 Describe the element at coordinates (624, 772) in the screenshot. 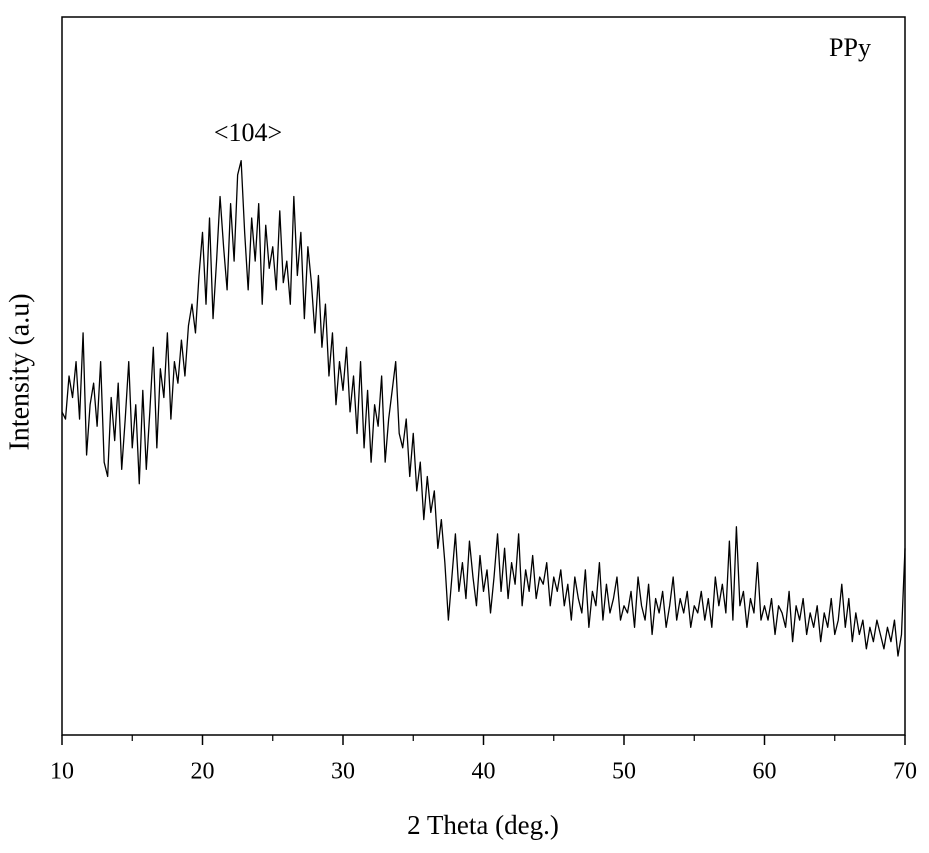

I see `x-tick-label: 50` at that location.